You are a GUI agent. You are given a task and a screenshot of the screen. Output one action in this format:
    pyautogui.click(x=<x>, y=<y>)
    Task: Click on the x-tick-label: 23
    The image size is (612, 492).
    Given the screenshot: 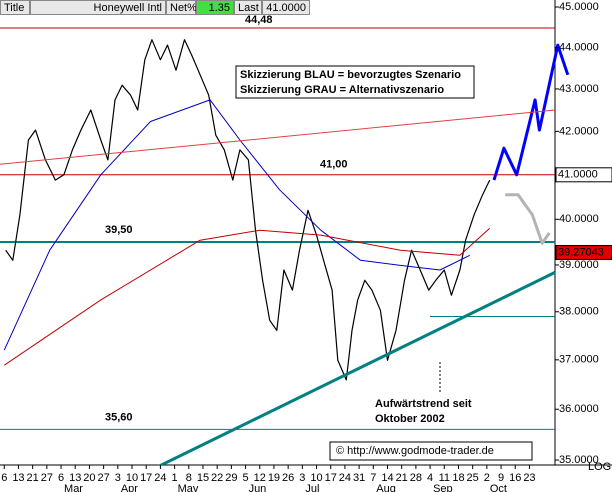 What is the action you would take?
    pyautogui.click(x=529, y=478)
    